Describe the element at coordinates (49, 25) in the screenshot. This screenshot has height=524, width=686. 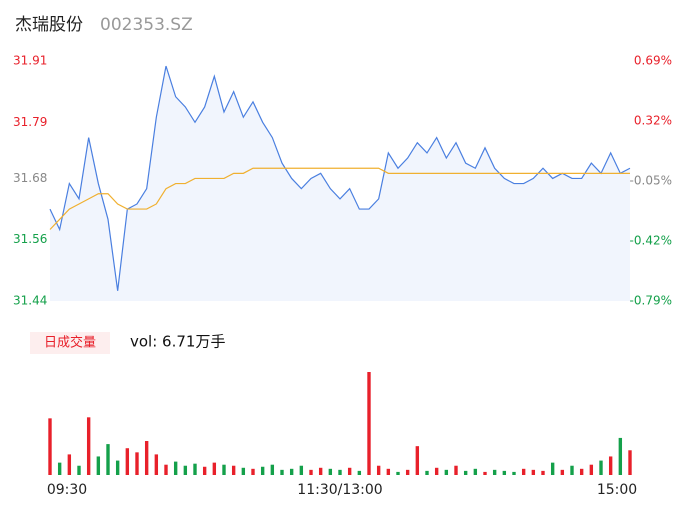
I see `chart-title: 杰瑞股份` at that location.